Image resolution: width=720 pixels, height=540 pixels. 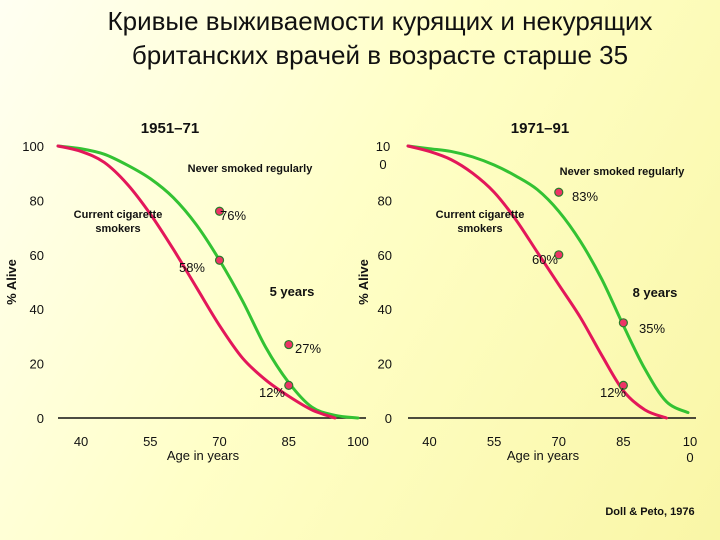 I want to click on panel-title-1: 1951–71, so click(x=170, y=128).